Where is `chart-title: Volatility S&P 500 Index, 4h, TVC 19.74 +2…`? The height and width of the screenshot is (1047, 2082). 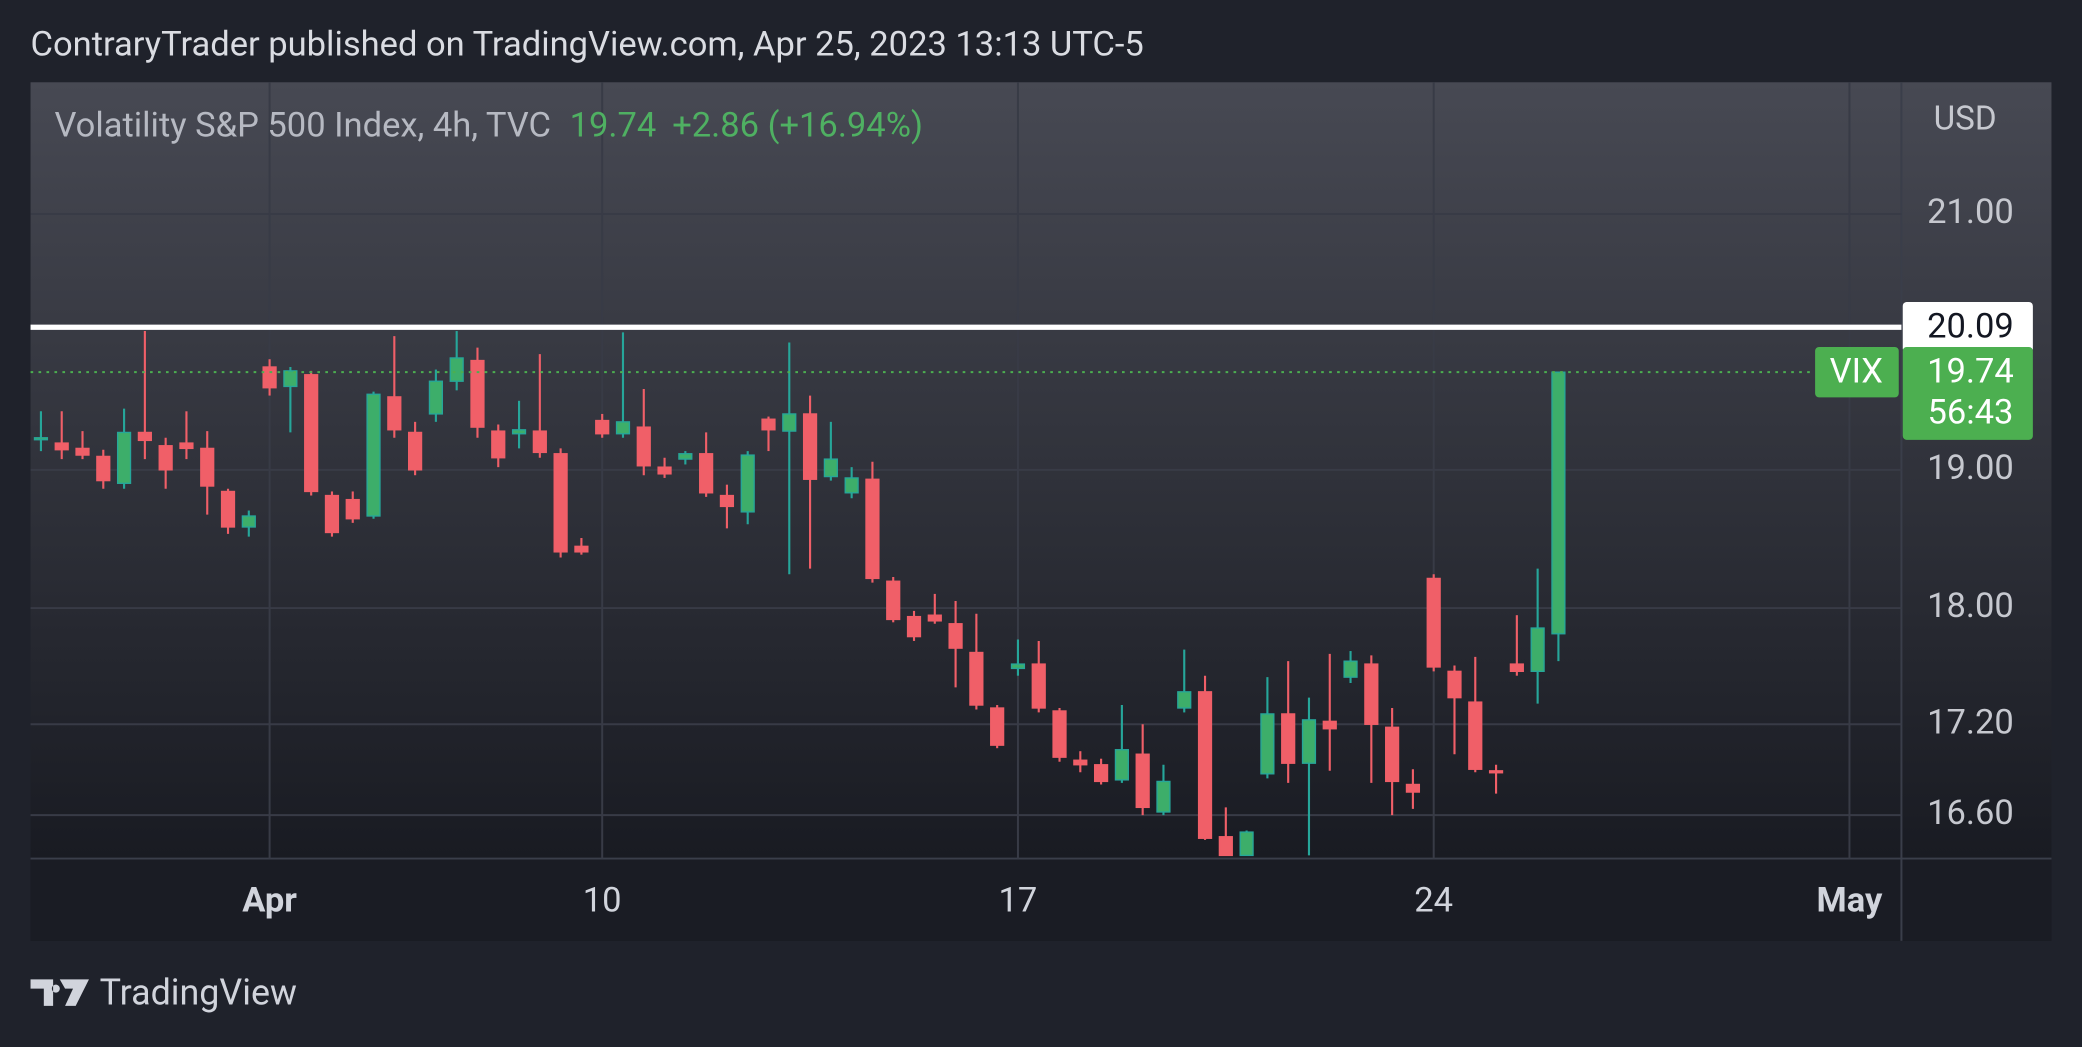
chart-title: Volatility S&P 500 Index, 4h, TVC 19.74 +2… is located at coordinates (488, 126).